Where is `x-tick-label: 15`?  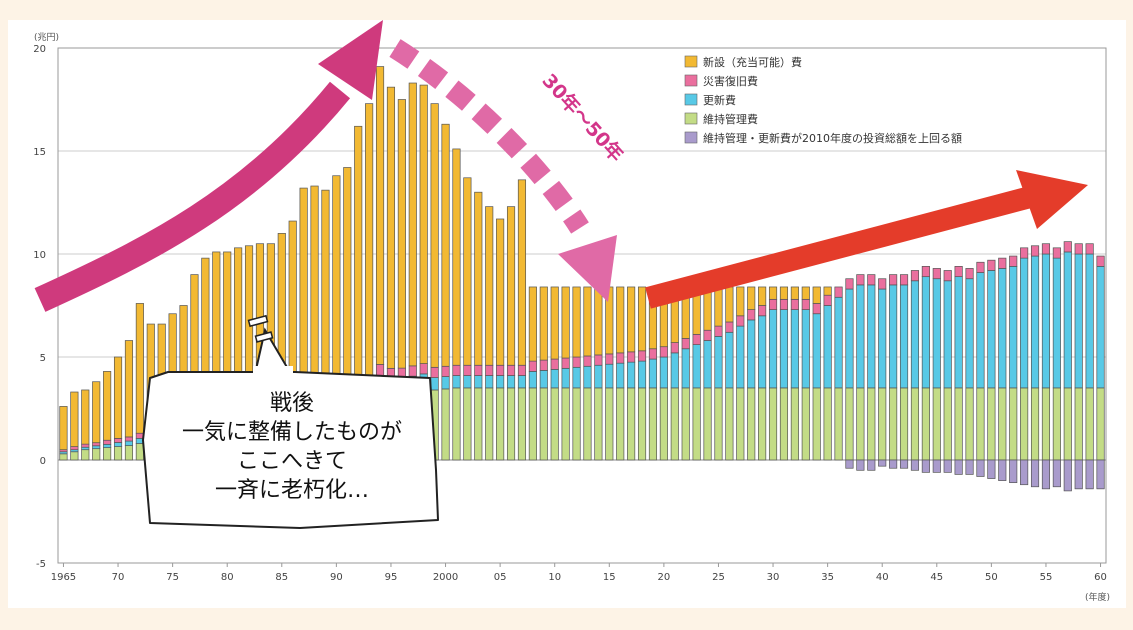
x-tick-label: 15 is located at coordinates (609, 577).